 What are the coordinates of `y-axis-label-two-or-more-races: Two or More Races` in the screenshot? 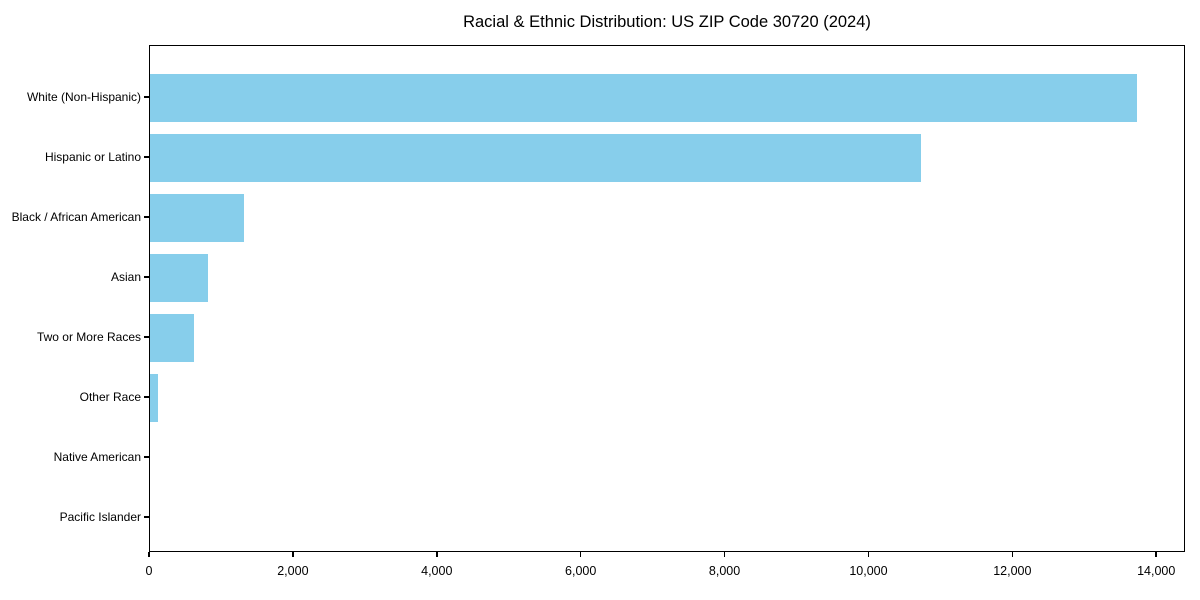 It's located at (88, 337).